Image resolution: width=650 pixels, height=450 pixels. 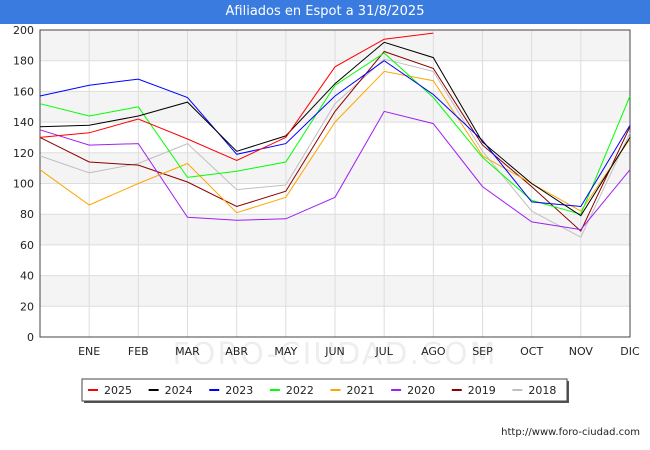 I want to click on x-tick-label: MAY, so click(x=285, y=351).